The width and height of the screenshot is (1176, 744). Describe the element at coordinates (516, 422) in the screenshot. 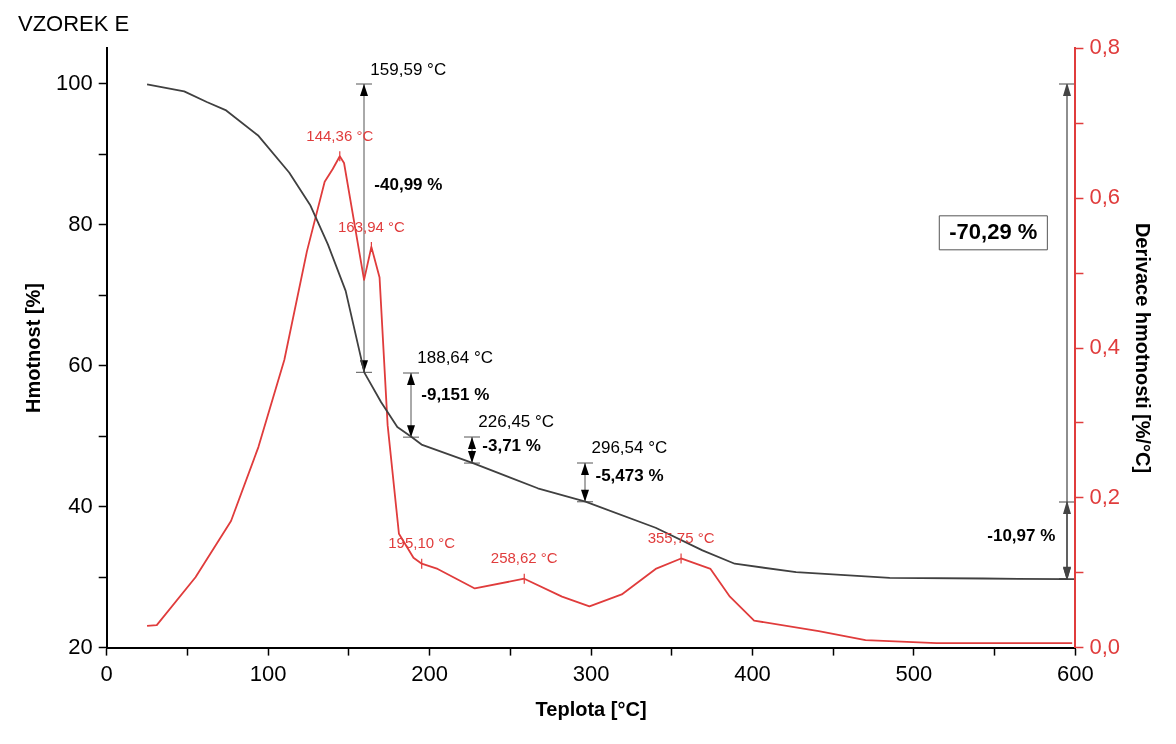

I see `annotation: 226,45 °C` at that location.